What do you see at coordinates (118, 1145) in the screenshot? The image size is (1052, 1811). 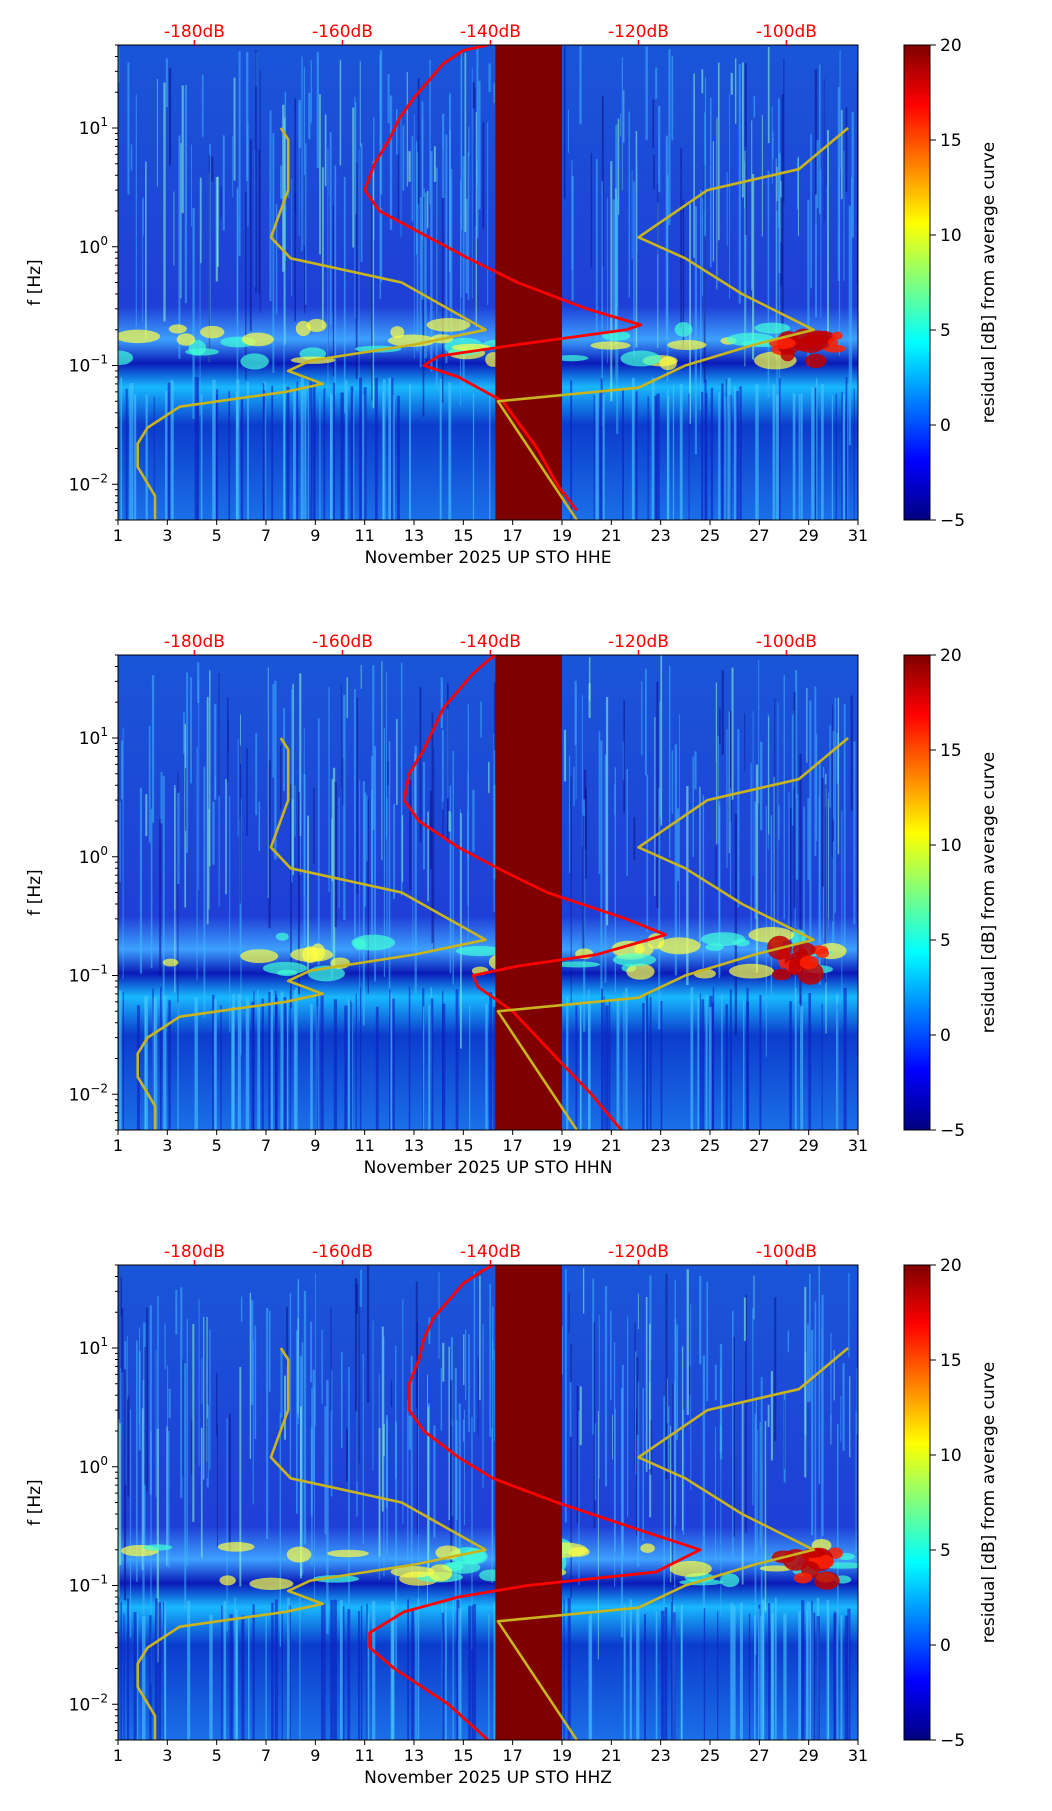 I see `x-tick-label: 1` at bounding box center [118, 1145].